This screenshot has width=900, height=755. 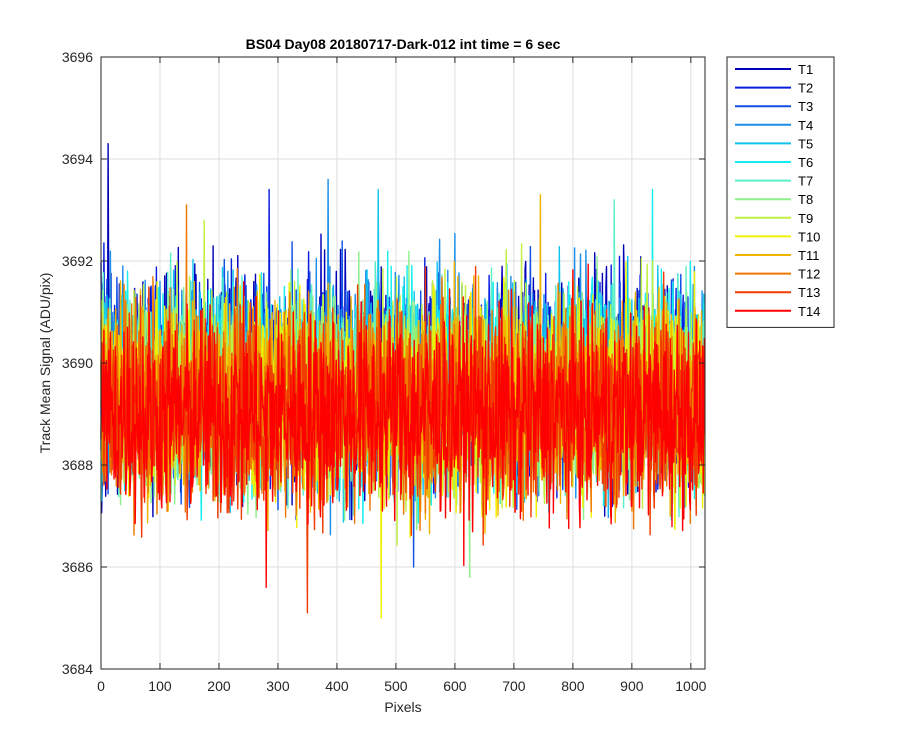 What do you see at coordinates (805, 181) in the screenshot?
I see `legend-label-t7: T7` at bounding box center [805, 181].